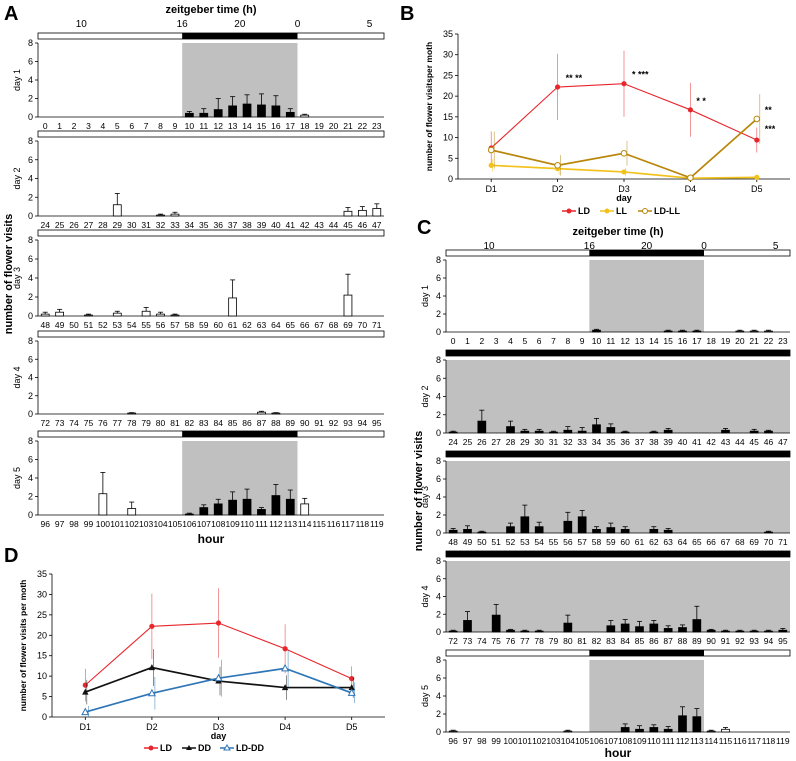 The height and width of the screenshot is (761, 796). I want to click on hour-tick-label: 95, so click(377, 423).